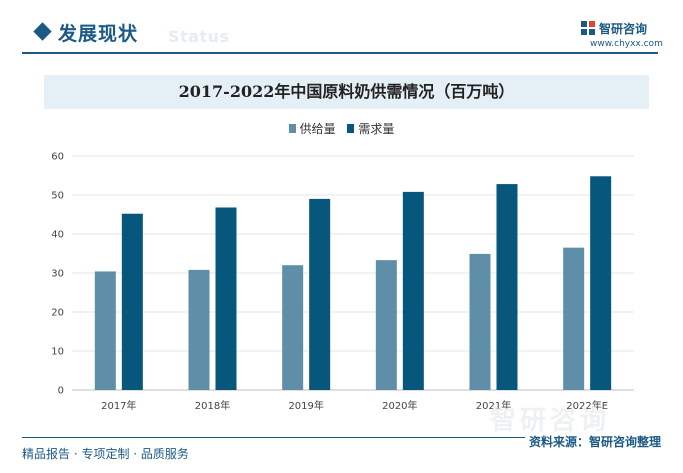 The height and width of the screenshot is (473, 683). Describe the element at coordinates (399, 405) in the screenshot. I see `x-tick-label: 2020年` at that location.